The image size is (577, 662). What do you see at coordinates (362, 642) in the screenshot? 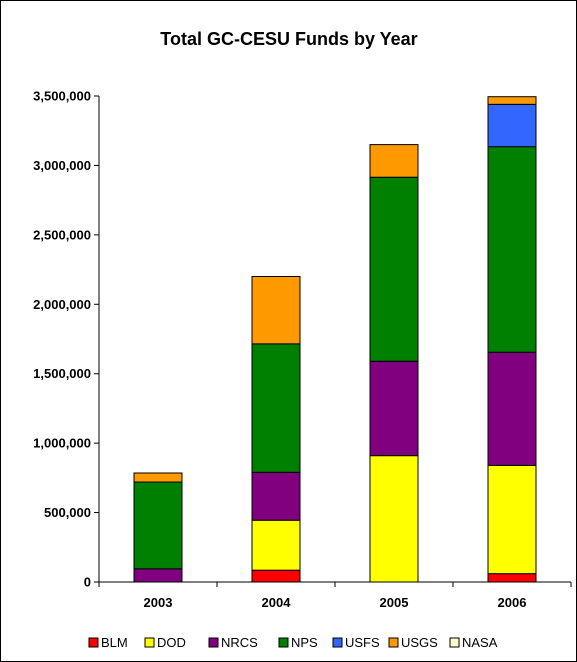
I see `legend-label-usfs: USFS` at bounding box center [362, 642].